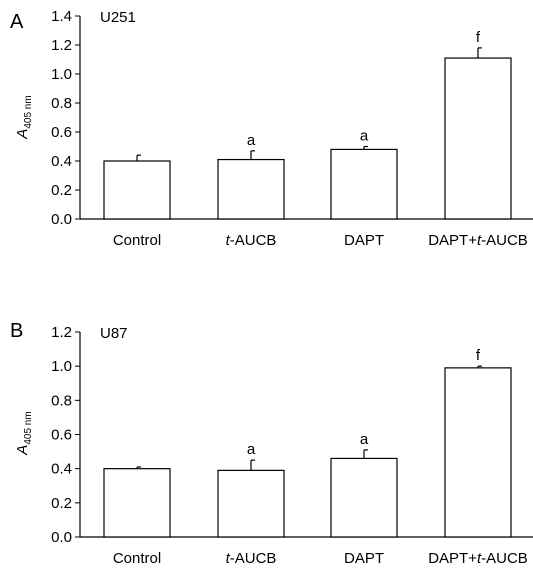  What do you see at coordinates (61, 16) in the screenshot?
I see `y-tick-label: 1.4` at bounding box center [61, 16].